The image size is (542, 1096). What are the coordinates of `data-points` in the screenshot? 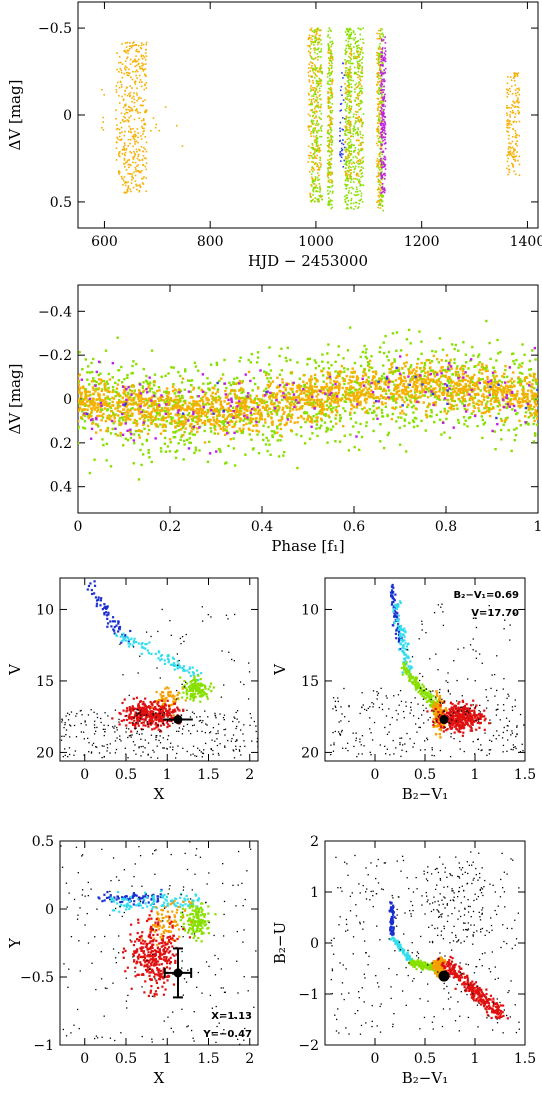 It's located at (311, 119).